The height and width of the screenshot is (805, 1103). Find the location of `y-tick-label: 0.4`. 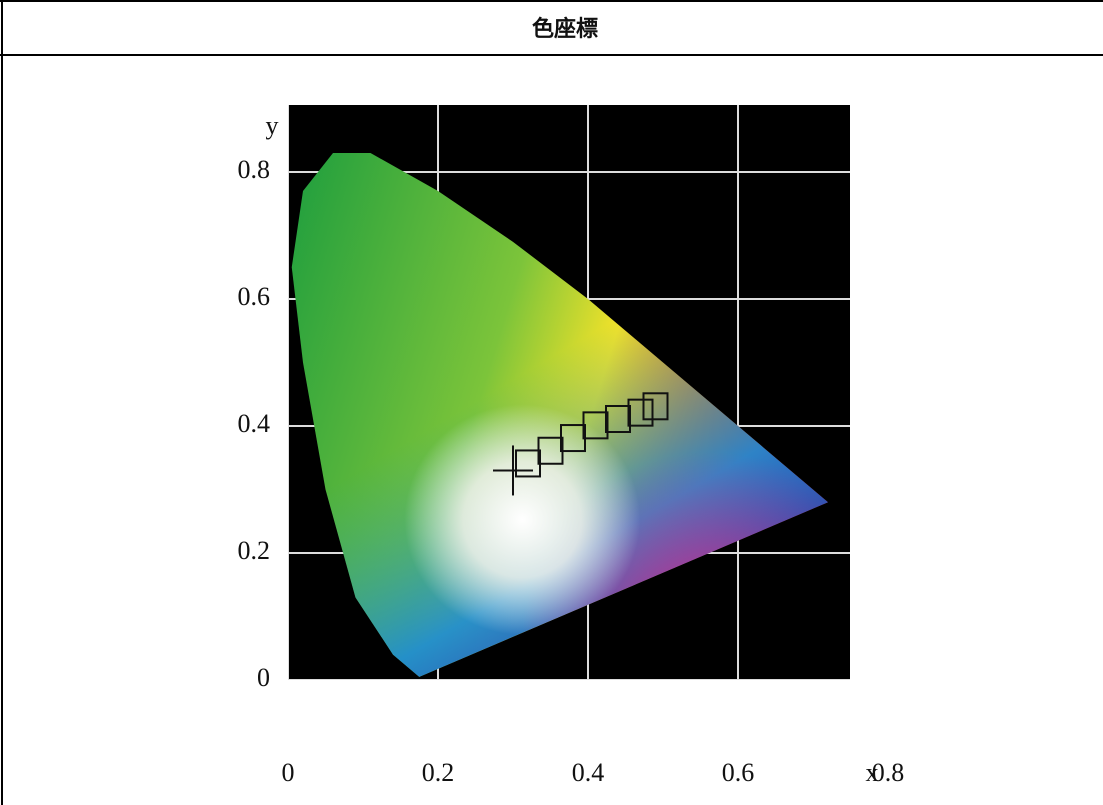

y-tick-label: 0.4 is located at coordinates (254, 423).